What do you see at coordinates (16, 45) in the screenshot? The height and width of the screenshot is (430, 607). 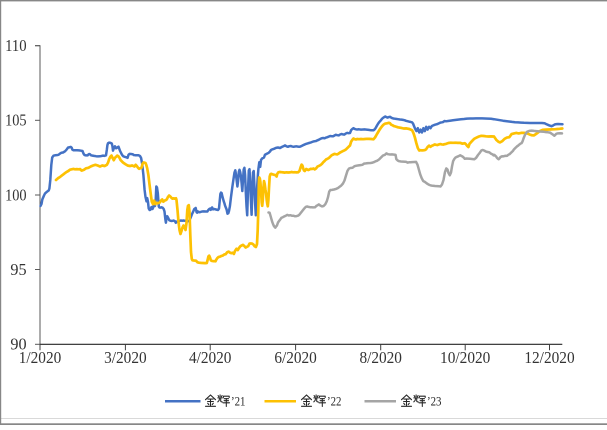 I see `svg-text: 110` at bounding box center [16, 45].